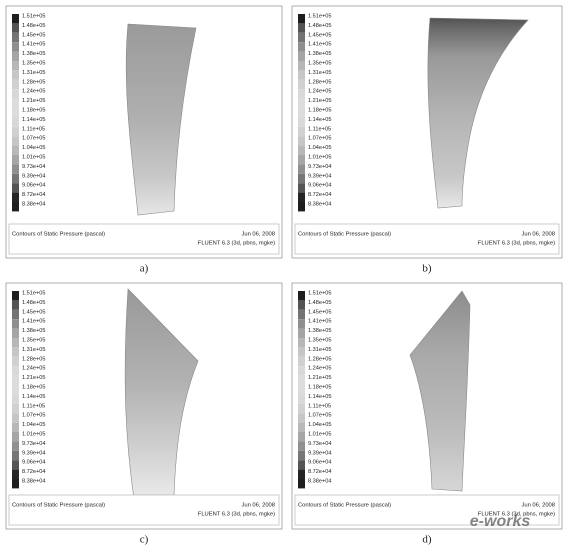  What do you see at coordinates (144, 239) in the screenshot?
I see `footer-box` at bounding box center [144, 239].